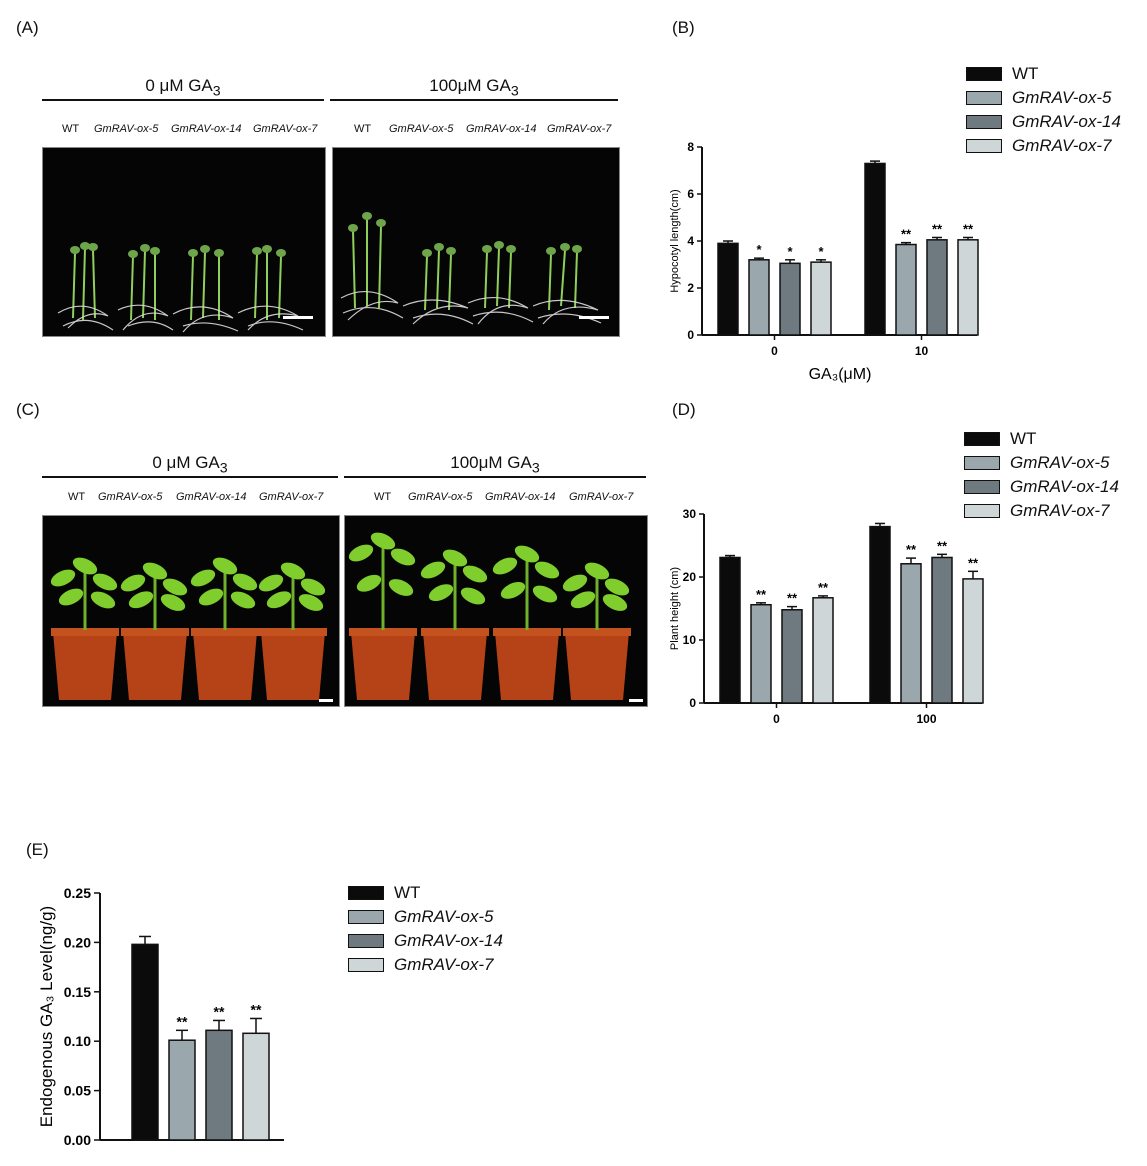  I want to click on plant-illustration, so click(489, 616).